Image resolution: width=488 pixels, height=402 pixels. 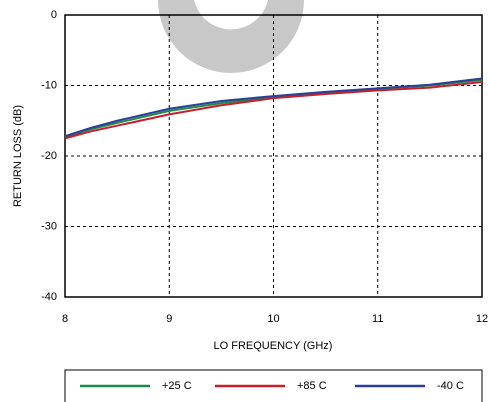 I want to click on y-tick-label: -20, so click(x=49, y=156).